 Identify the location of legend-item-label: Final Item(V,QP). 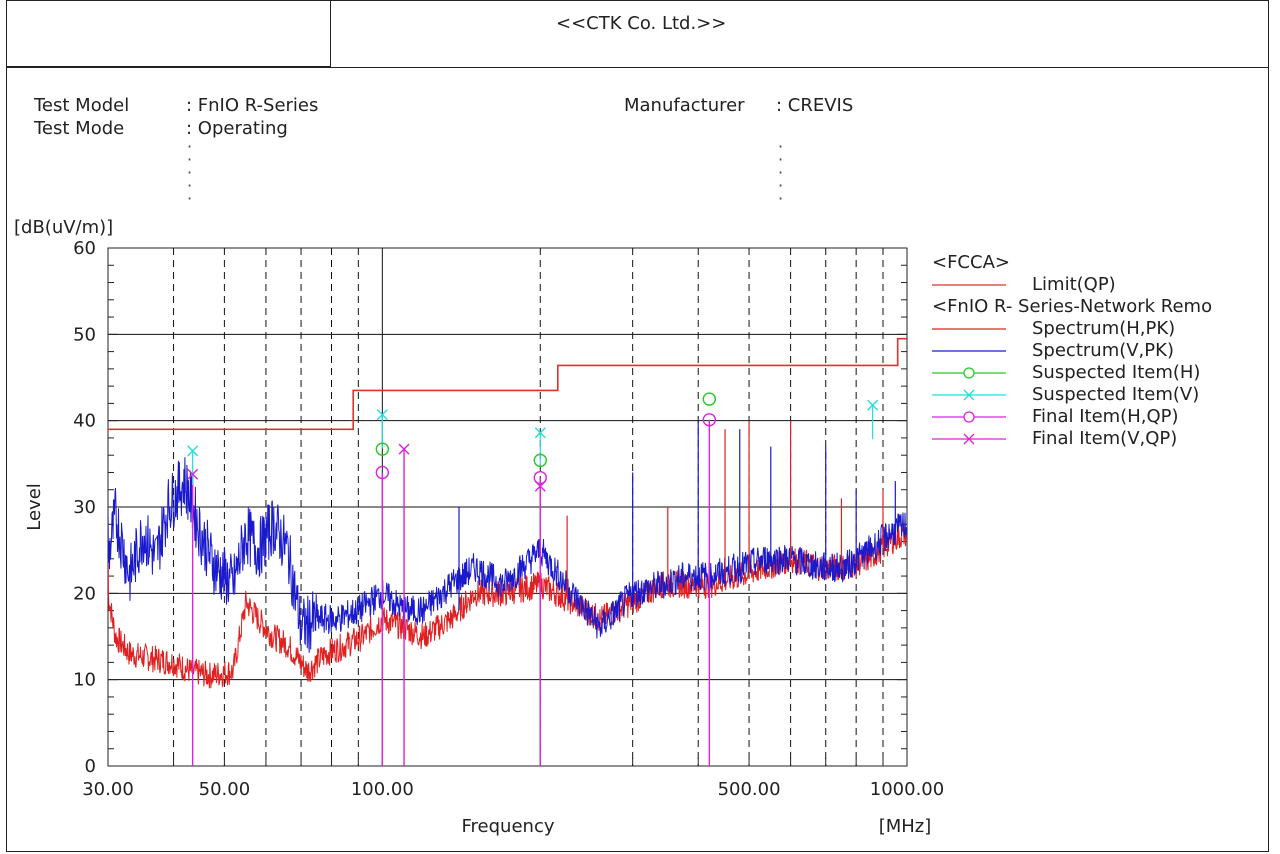
(1104, 438).